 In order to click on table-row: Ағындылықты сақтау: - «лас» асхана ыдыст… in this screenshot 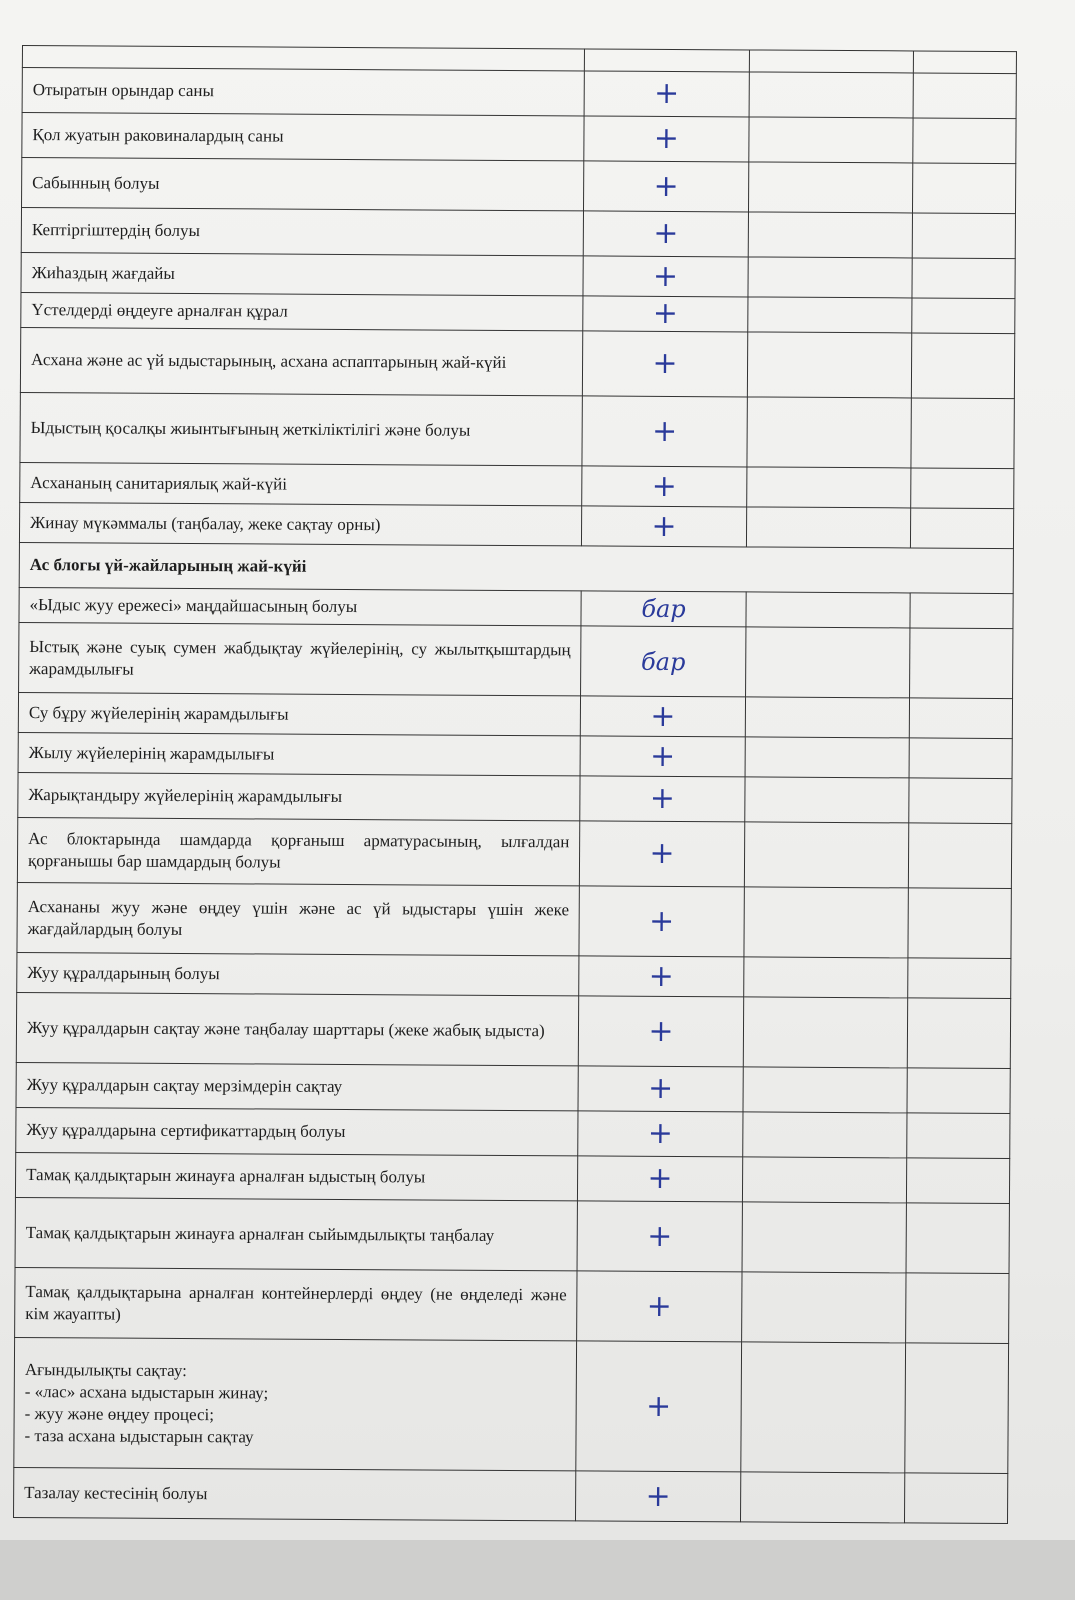, I will do `click(511, 1405)`.